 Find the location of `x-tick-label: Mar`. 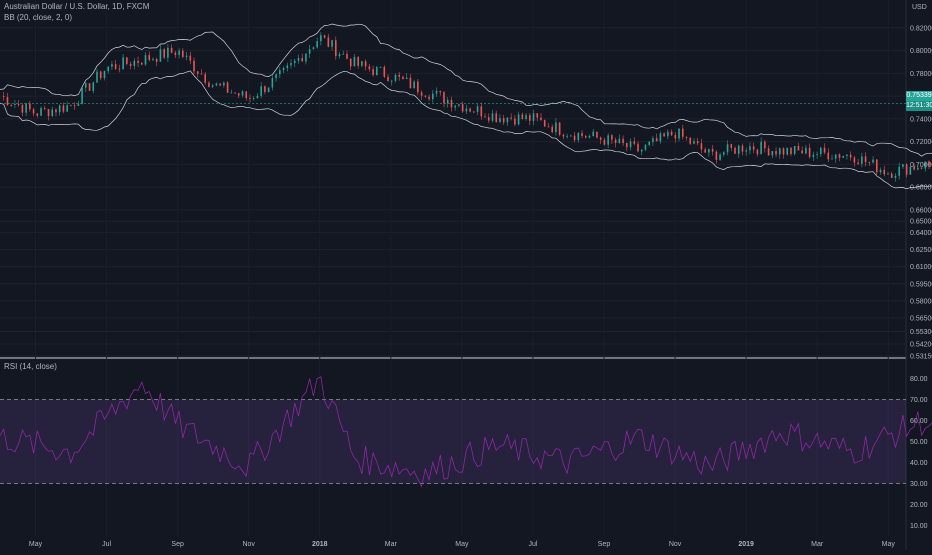

x-tick-label: Mar is located at coordinates (391, 544).